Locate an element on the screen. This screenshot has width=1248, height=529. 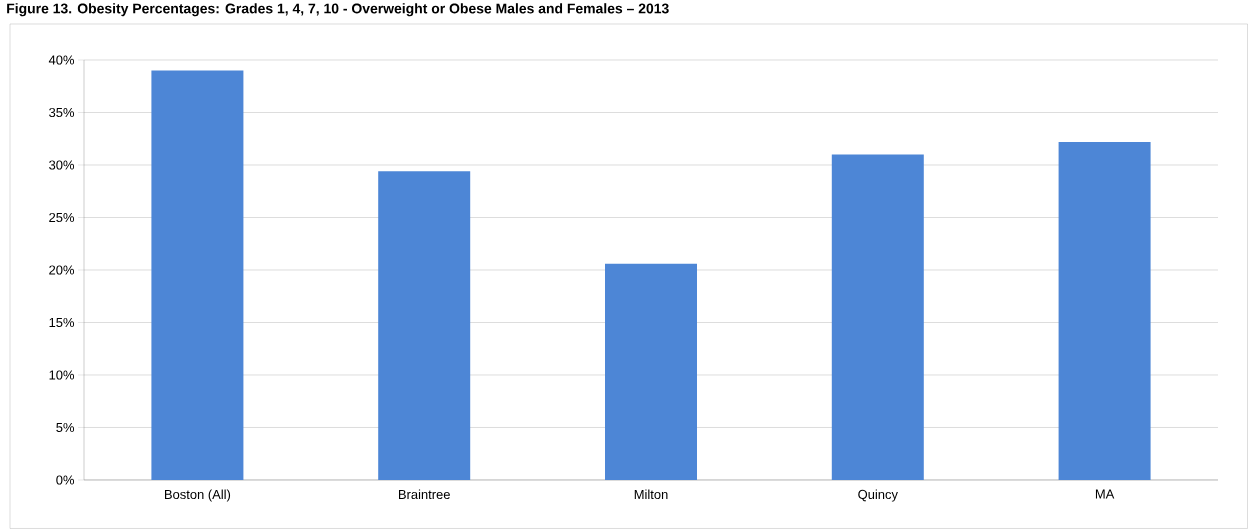
chart-title: Figure 13. Obesity Percentages: Grades 1, 4, 7, 10 - Overweight or Obese Males and Females – 2013 is located at coordinates (338, 10).